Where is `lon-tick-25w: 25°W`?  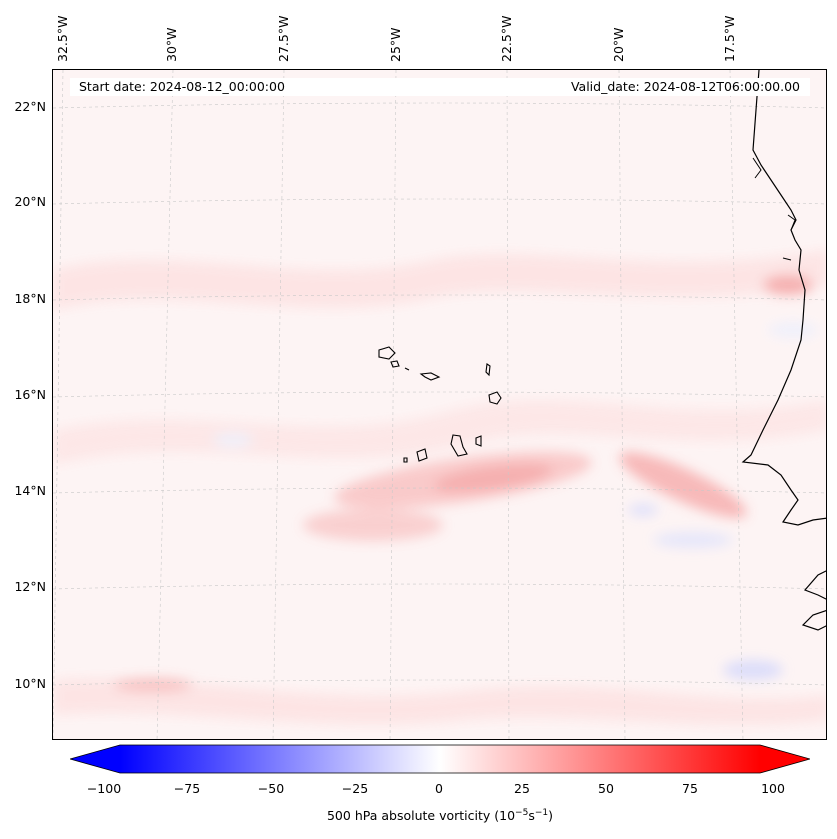
lon-tick-25w: 25°W is located at coordinates (395, 44).